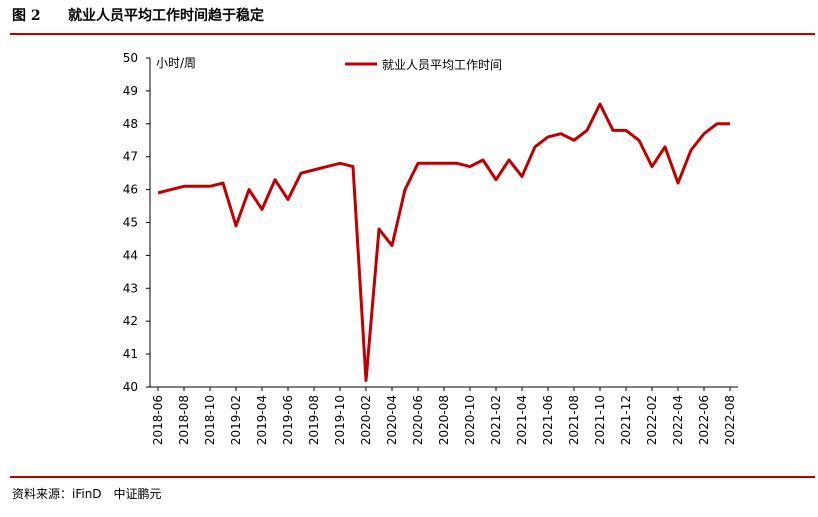 This screenshot has width=818, height=517. What do you see at coordinates (262, 420) in the screenshot?
I see `x-tick-label: 2019-04` at bounding box center [262, 420].